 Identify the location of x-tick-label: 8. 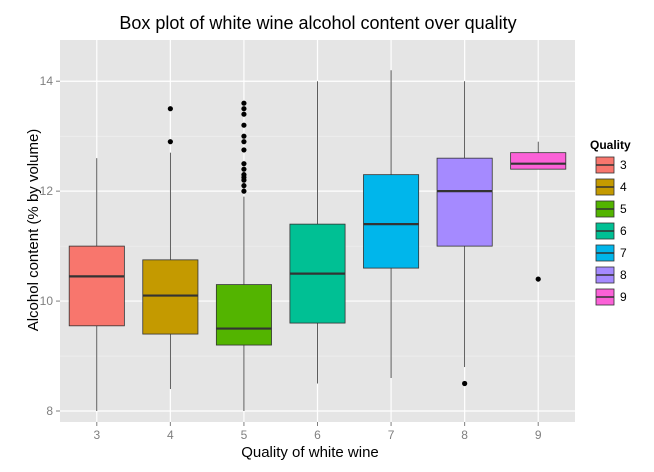
(464, 435).